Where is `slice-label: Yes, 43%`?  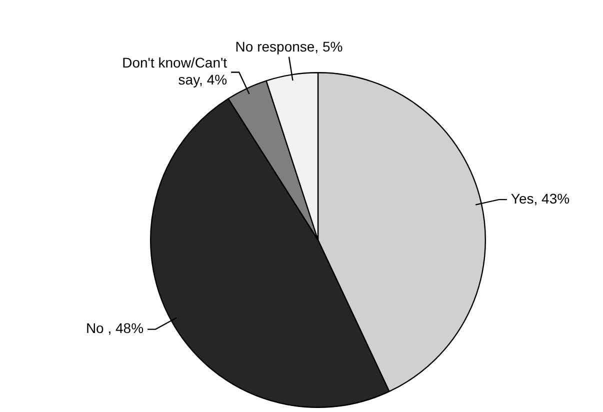
slice-label: Yes, 43% is located at coordinates (540, 198).